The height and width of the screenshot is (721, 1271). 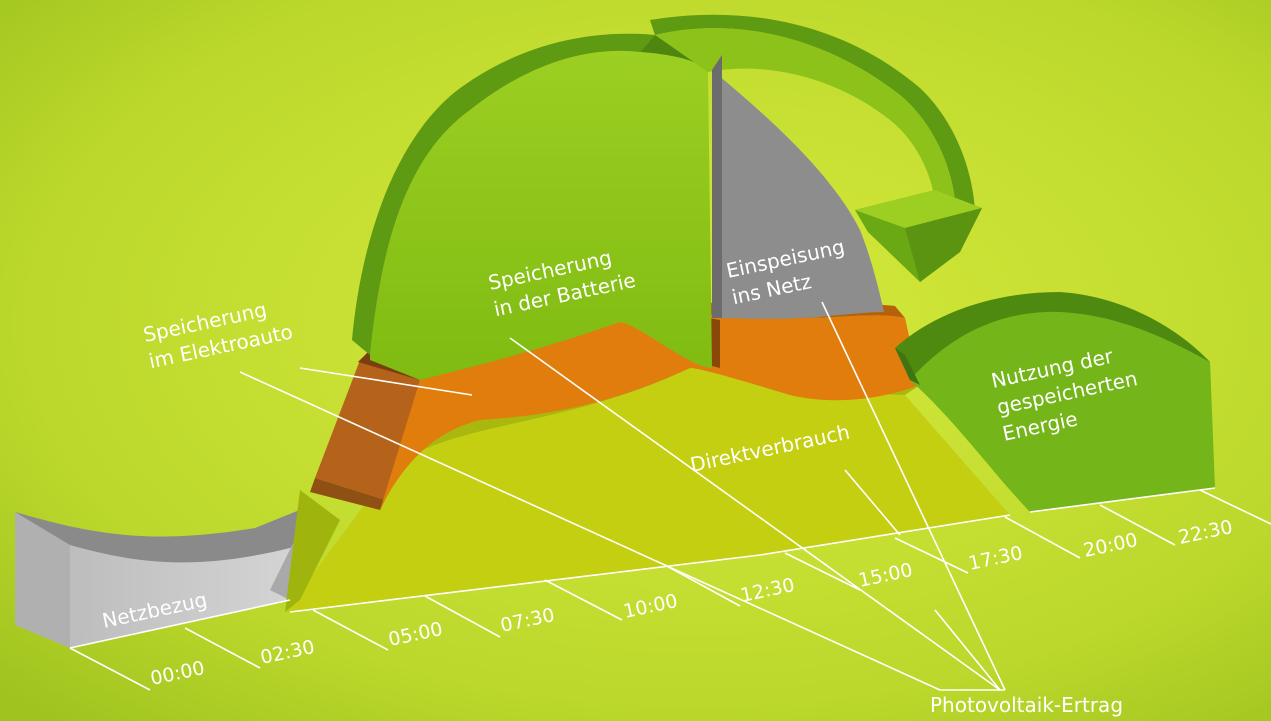 I want to click on label-leader-lines, so click(x=600, y=451).